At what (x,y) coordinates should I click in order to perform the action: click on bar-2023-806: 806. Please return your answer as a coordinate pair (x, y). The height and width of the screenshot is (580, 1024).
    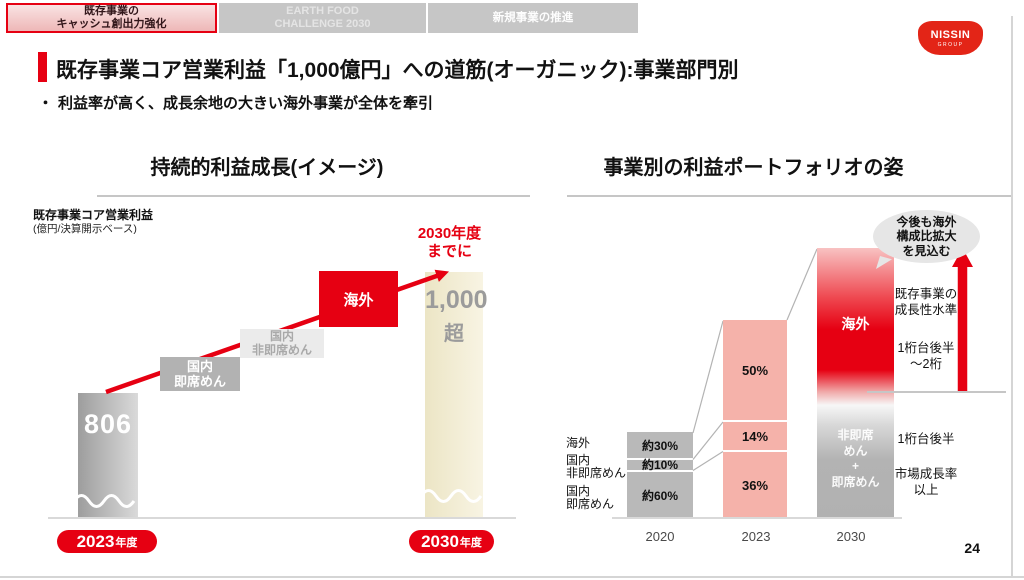
    Looking at the image, I should click on (108, 455).